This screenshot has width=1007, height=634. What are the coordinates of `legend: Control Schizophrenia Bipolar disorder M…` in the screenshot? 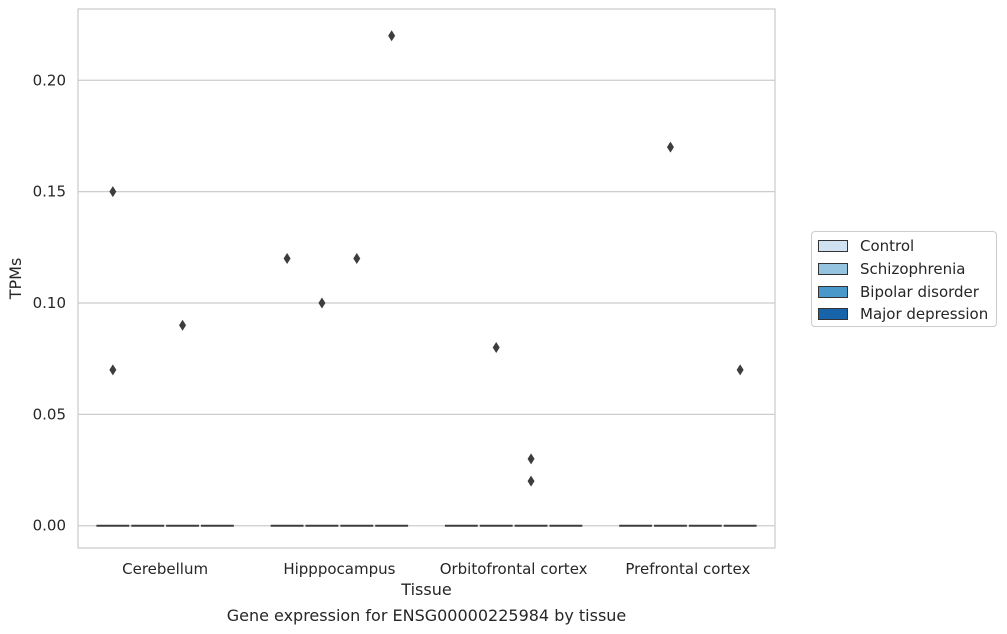 It's located at (904, 279).